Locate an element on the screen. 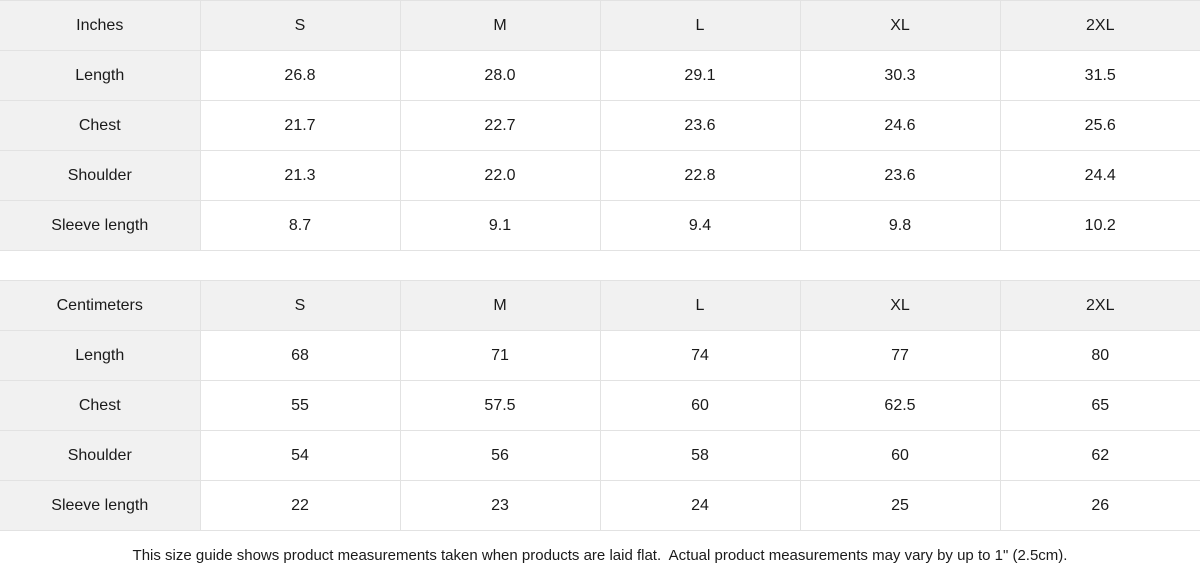  table-spacer-row is located at coordinates (600, 265).